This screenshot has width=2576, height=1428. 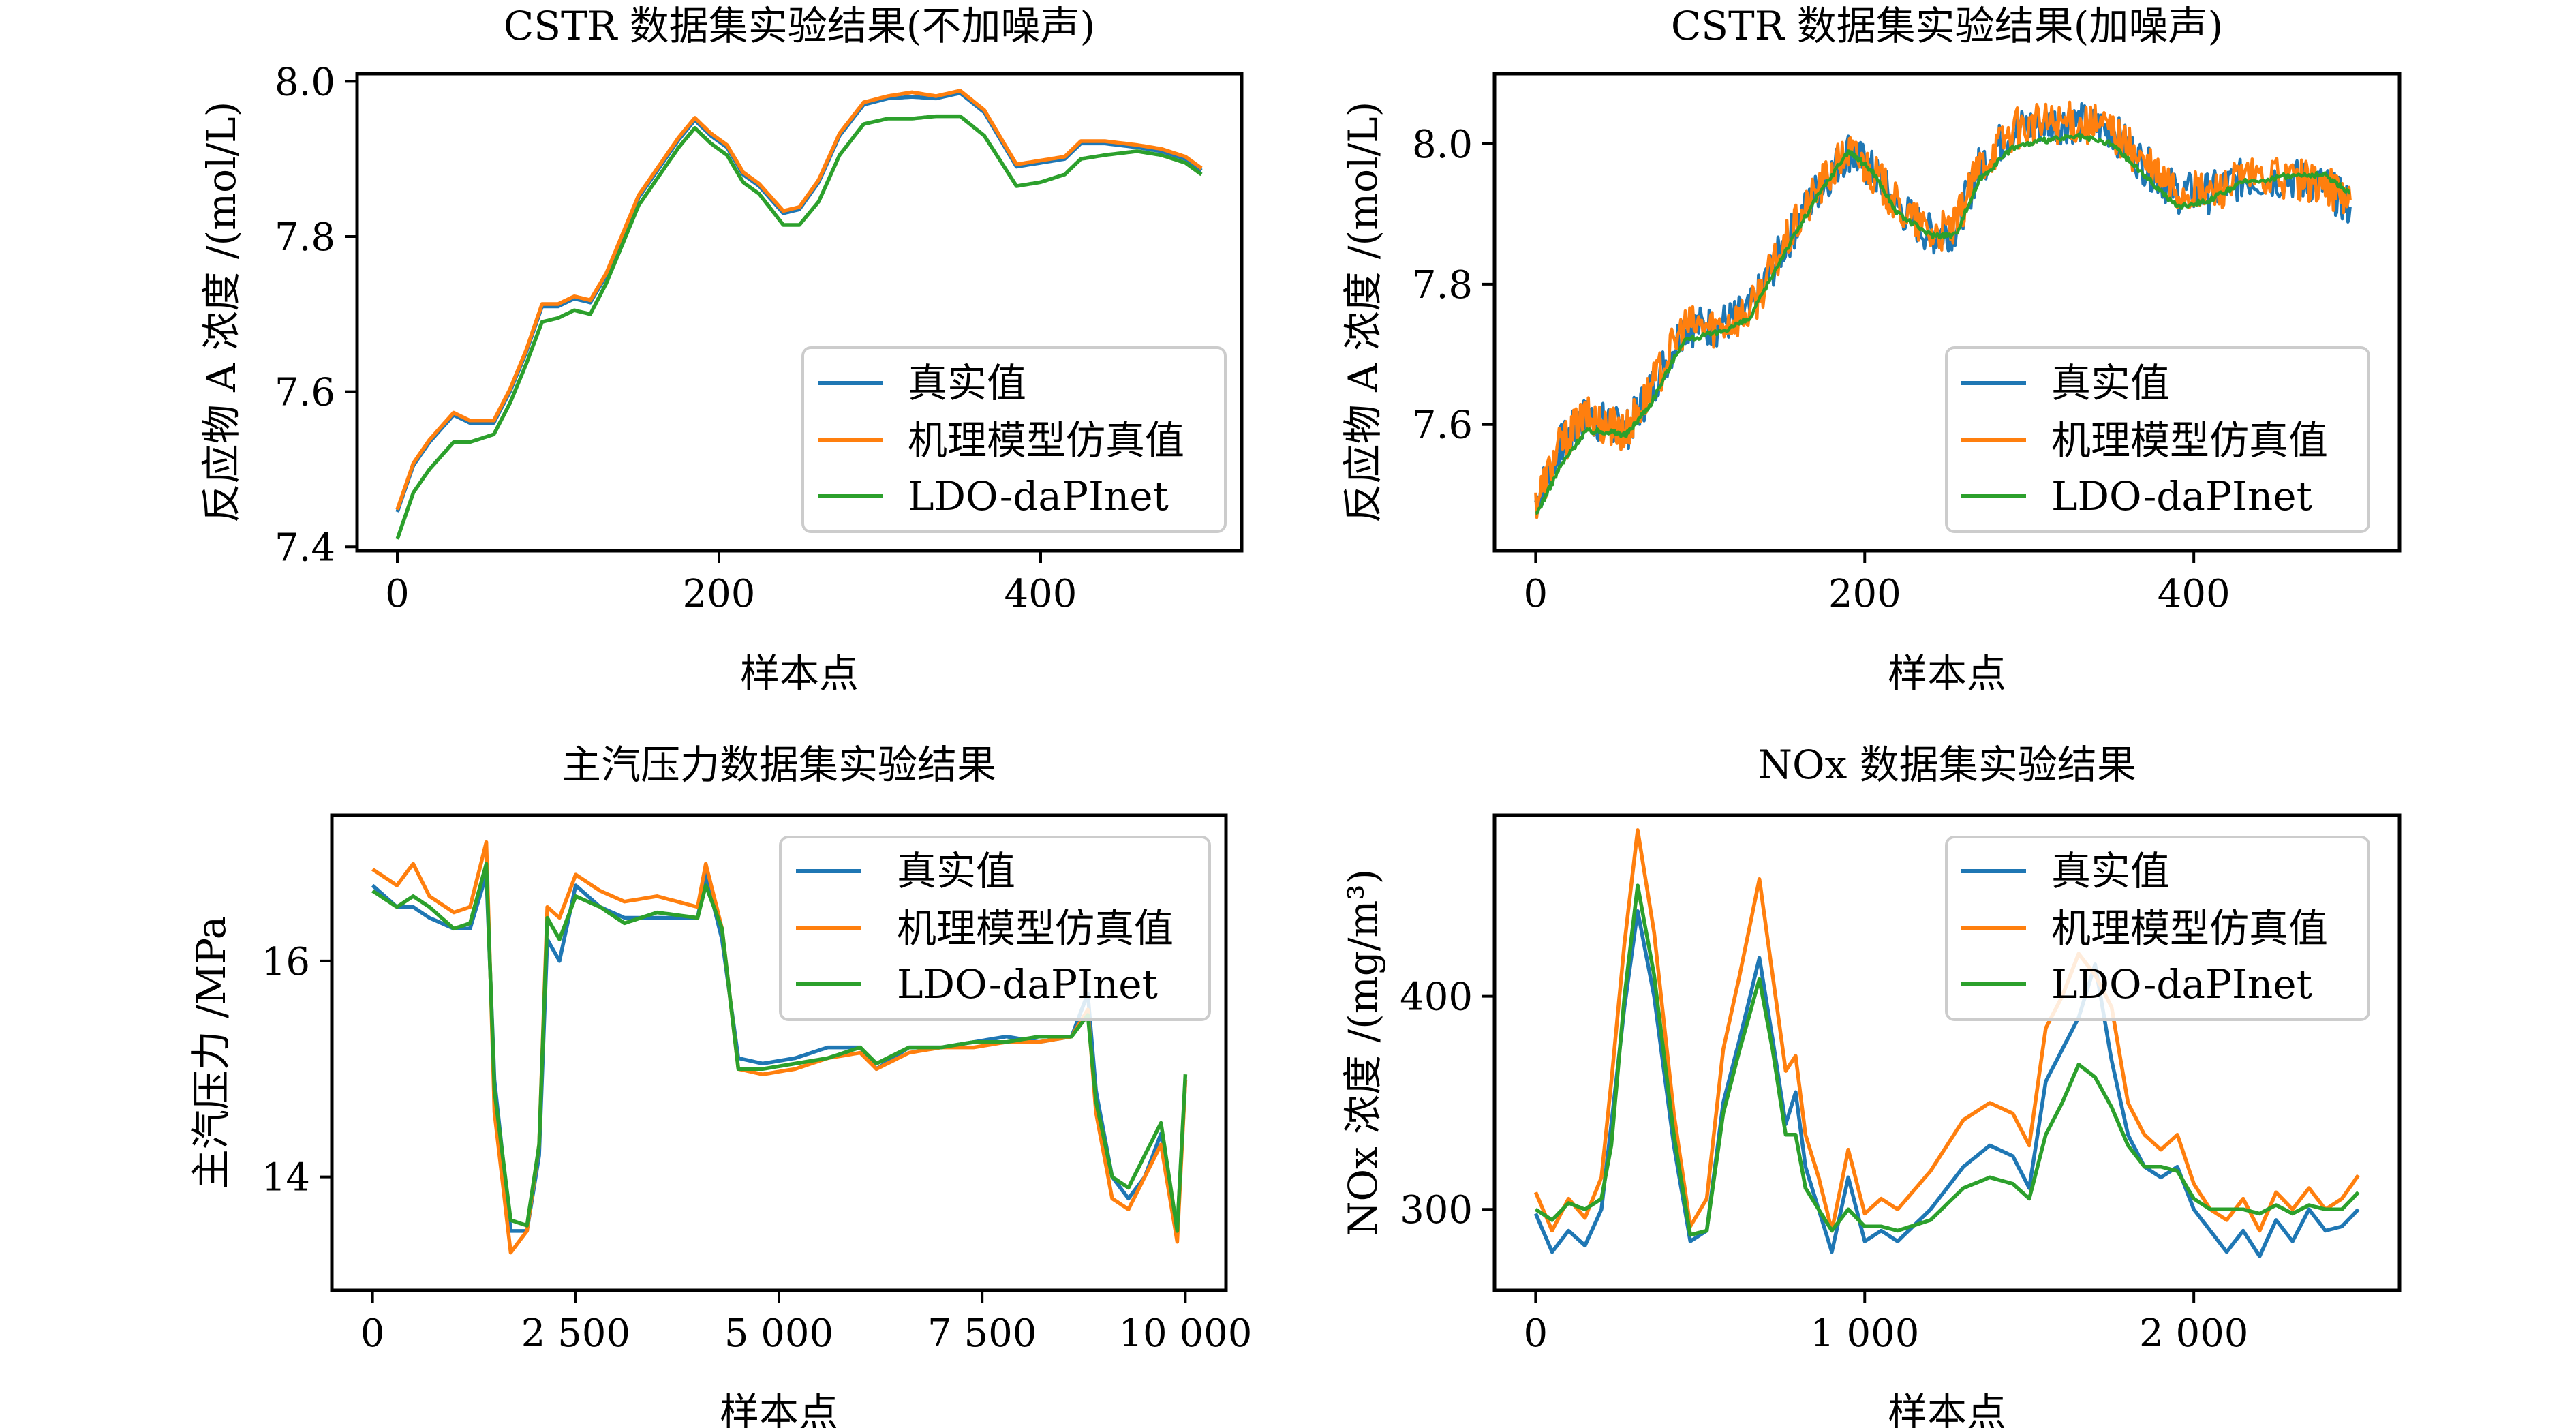 I want to click on x-tick-label: 5 000, so click(x=779, y=1333).